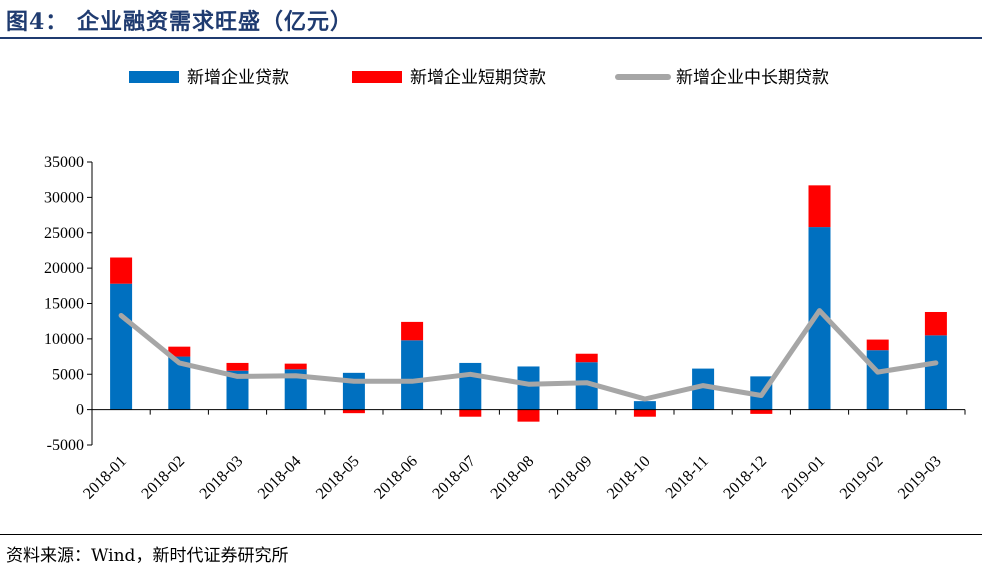  I want to click on x-tick-label: 2019-02, so click(862, 478).